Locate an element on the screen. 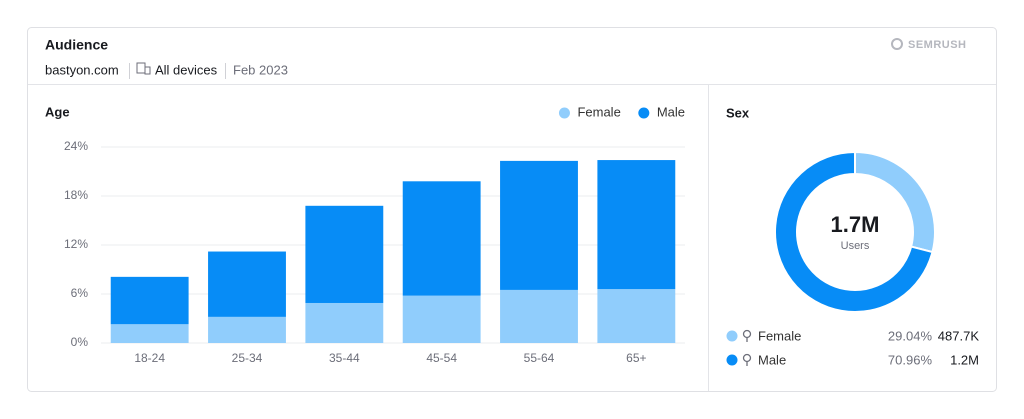  donut-segment is located at coordinates (854, 231).